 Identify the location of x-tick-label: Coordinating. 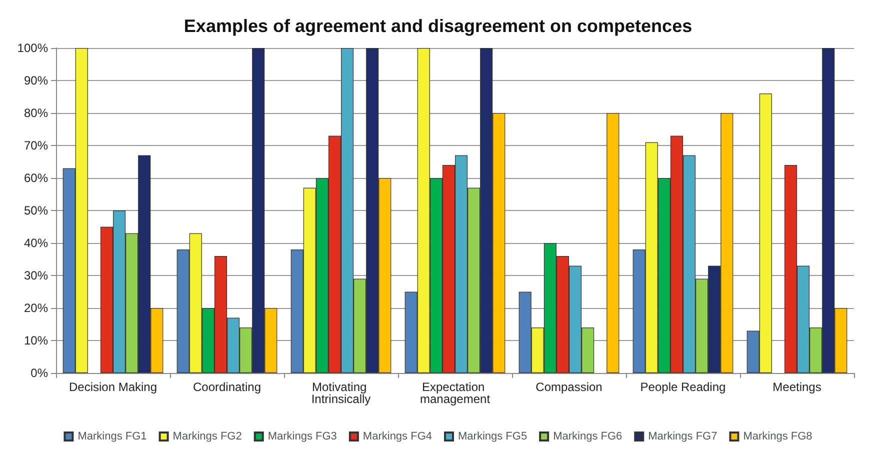
(227, 387).